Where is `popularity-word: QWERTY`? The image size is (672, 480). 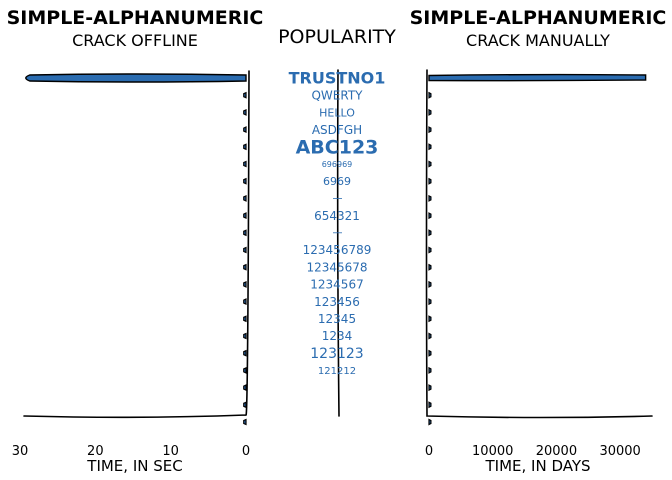 popularity-word: QWERTY is located at coordinates (337, 95).